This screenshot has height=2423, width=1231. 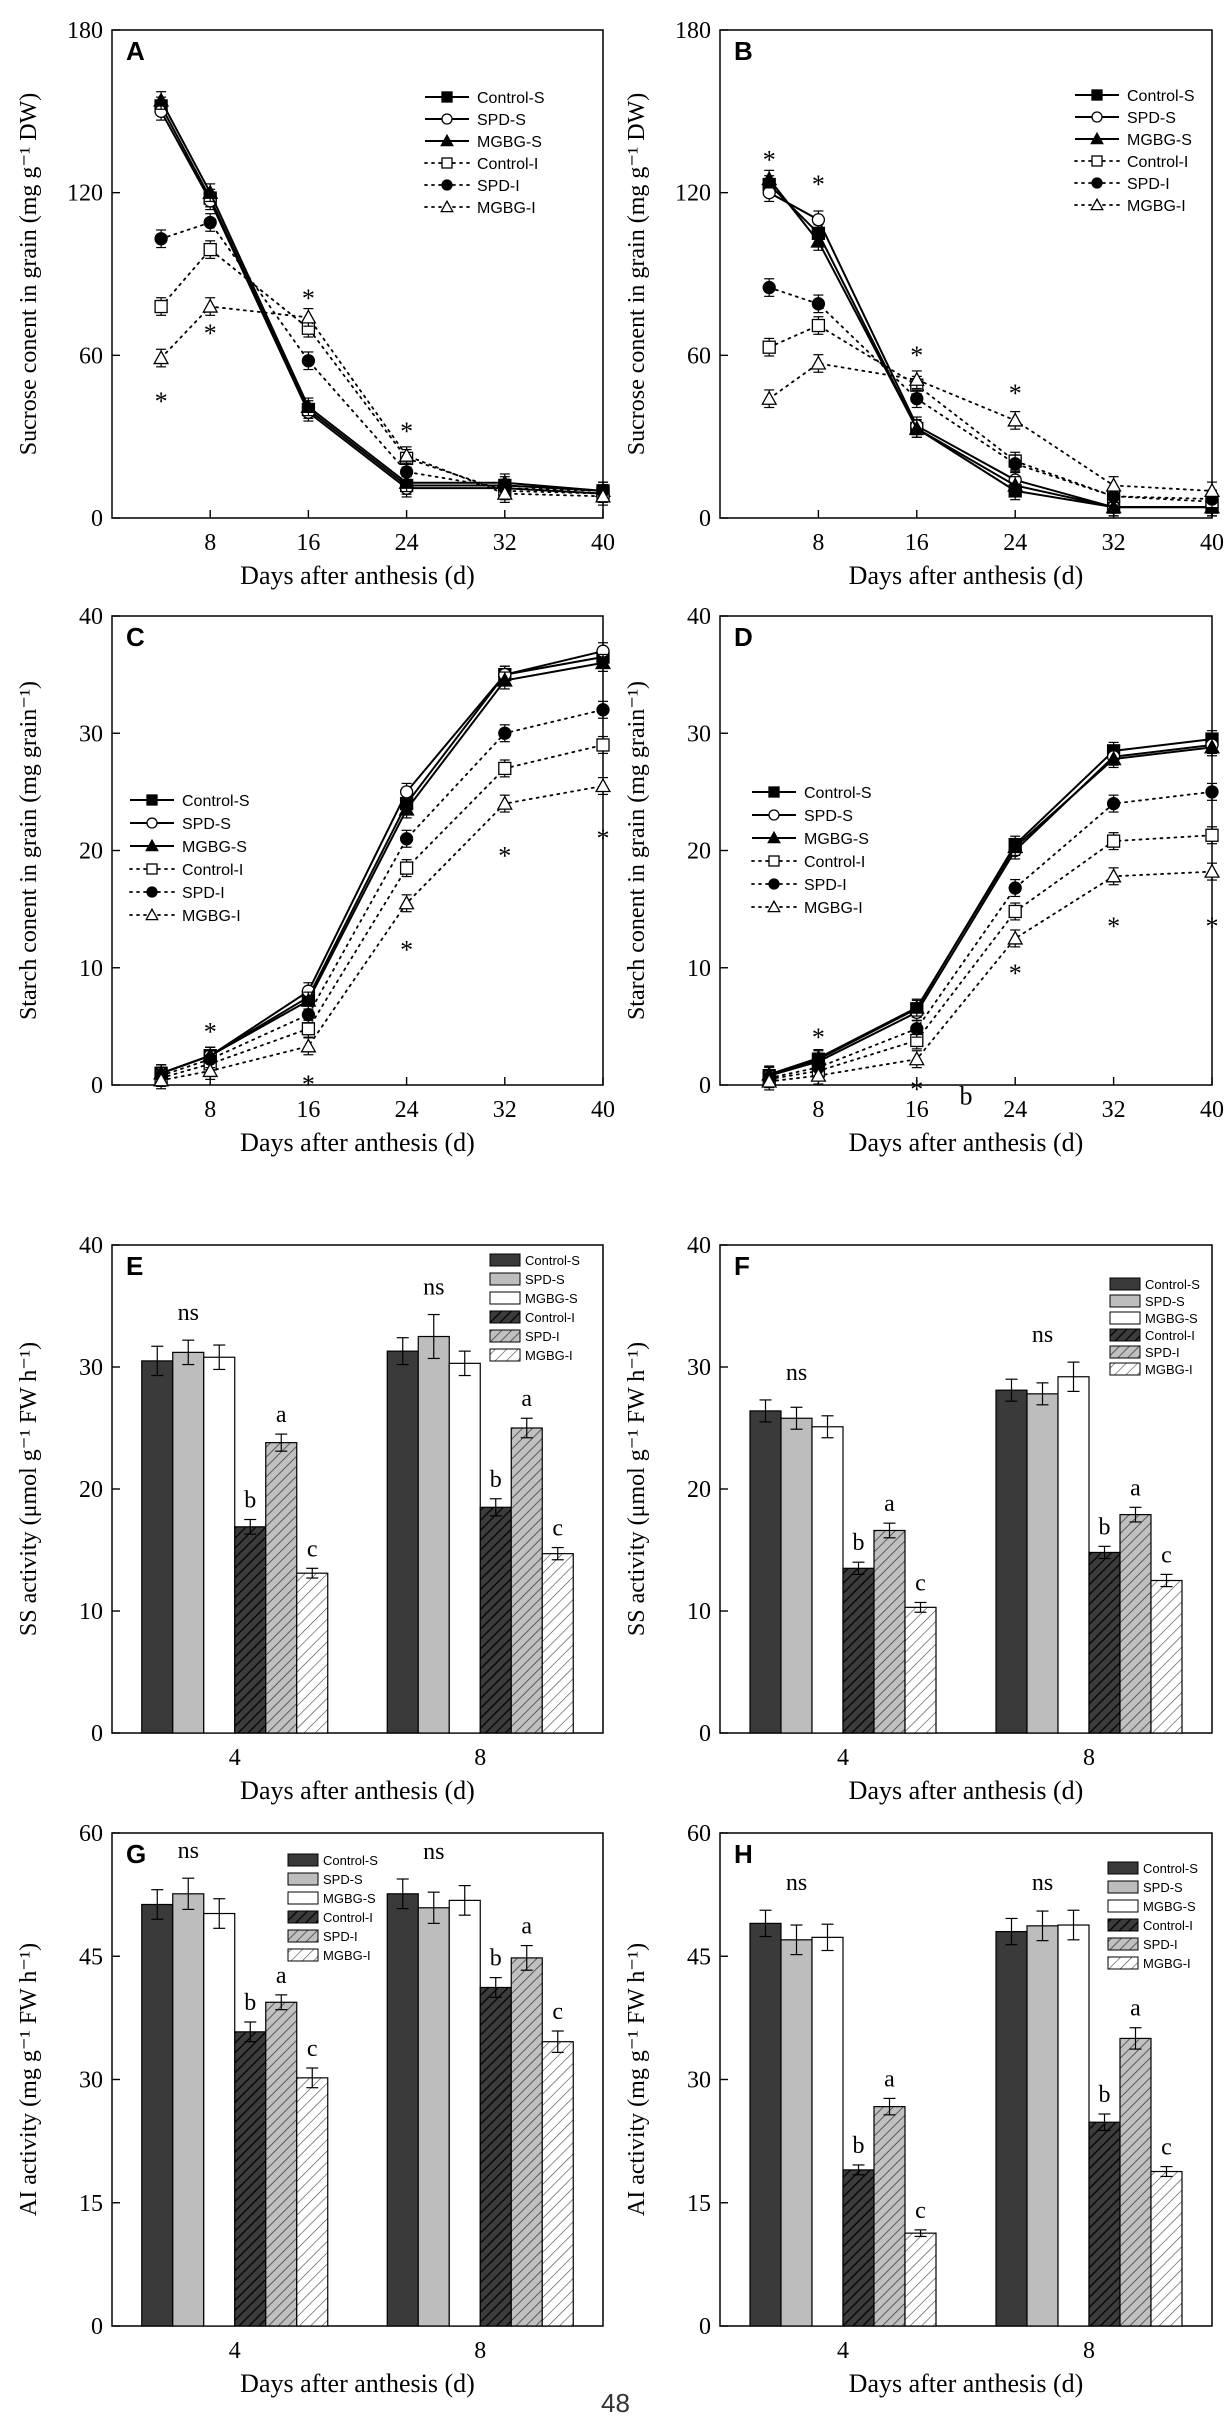 What do you see at coordinates (1161, 96) in the screenshot?
I see `legend-label: Control-S` at bounding box center [1161, 96].